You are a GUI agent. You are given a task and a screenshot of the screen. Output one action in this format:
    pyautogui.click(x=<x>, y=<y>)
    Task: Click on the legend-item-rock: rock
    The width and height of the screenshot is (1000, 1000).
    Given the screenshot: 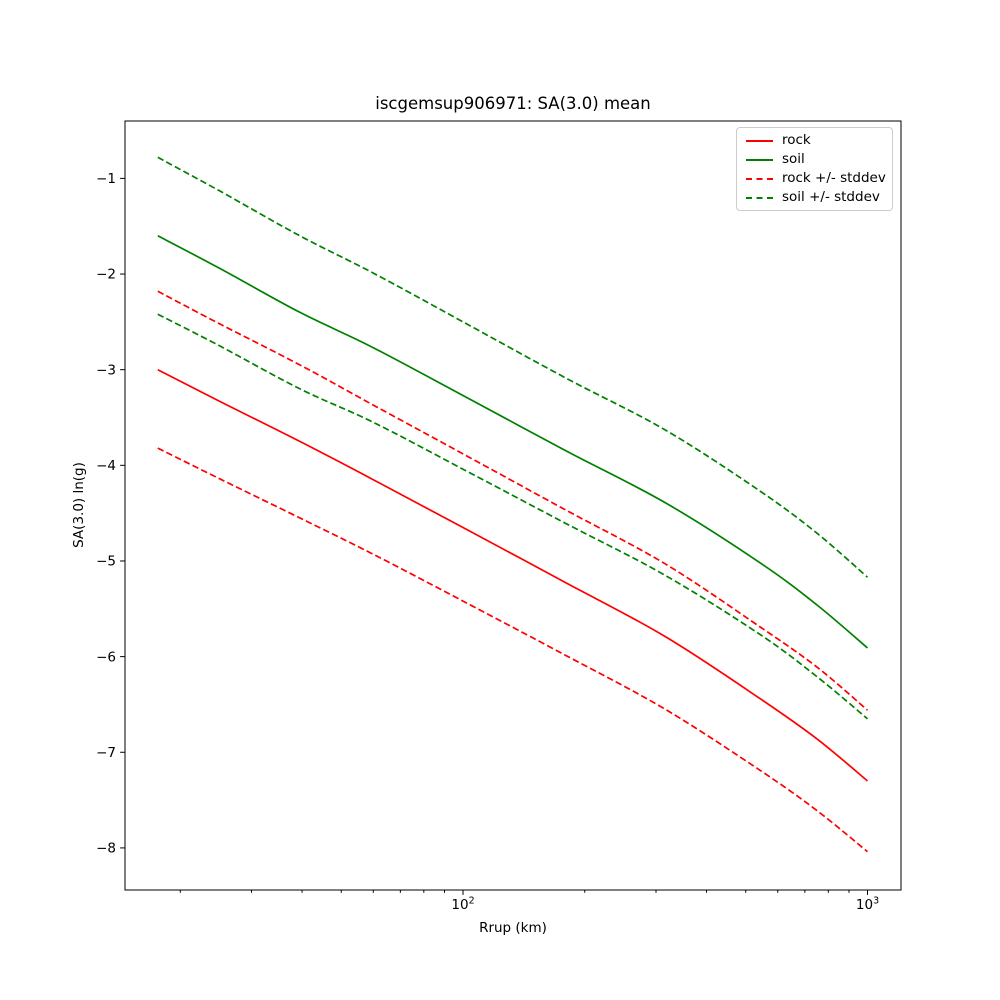 What is the action you would take?
    pyautogui.click(x=814, y=140)
    